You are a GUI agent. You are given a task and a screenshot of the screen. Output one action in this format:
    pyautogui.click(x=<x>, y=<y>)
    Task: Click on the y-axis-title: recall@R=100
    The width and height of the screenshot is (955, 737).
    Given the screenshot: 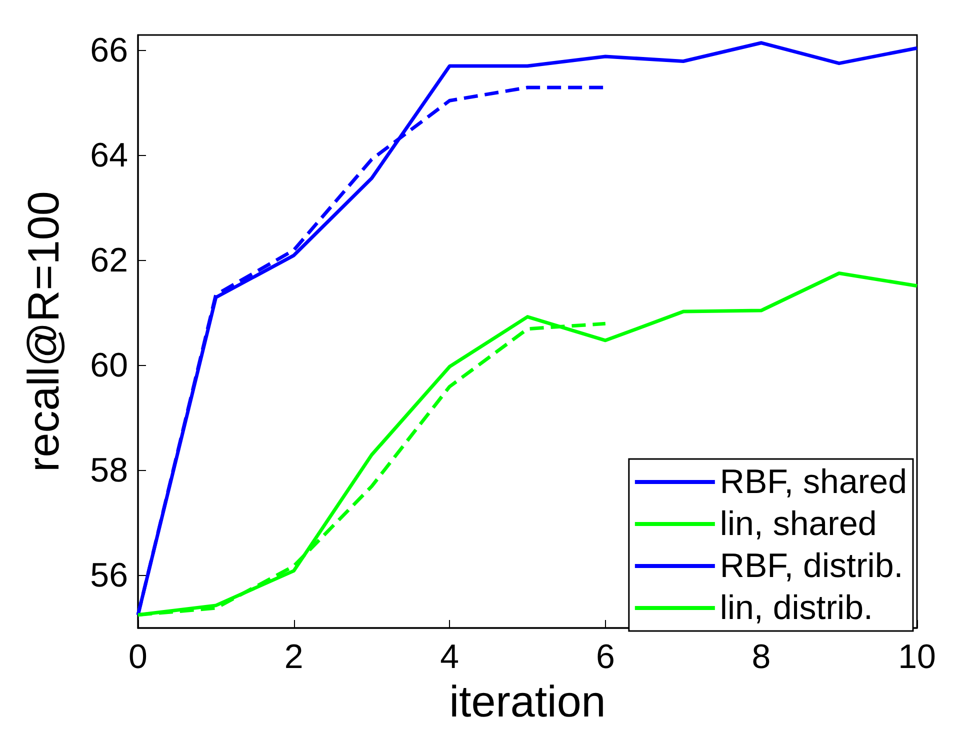 What is the action you would take?
    pyautogui.click(x=44, y=331)
    